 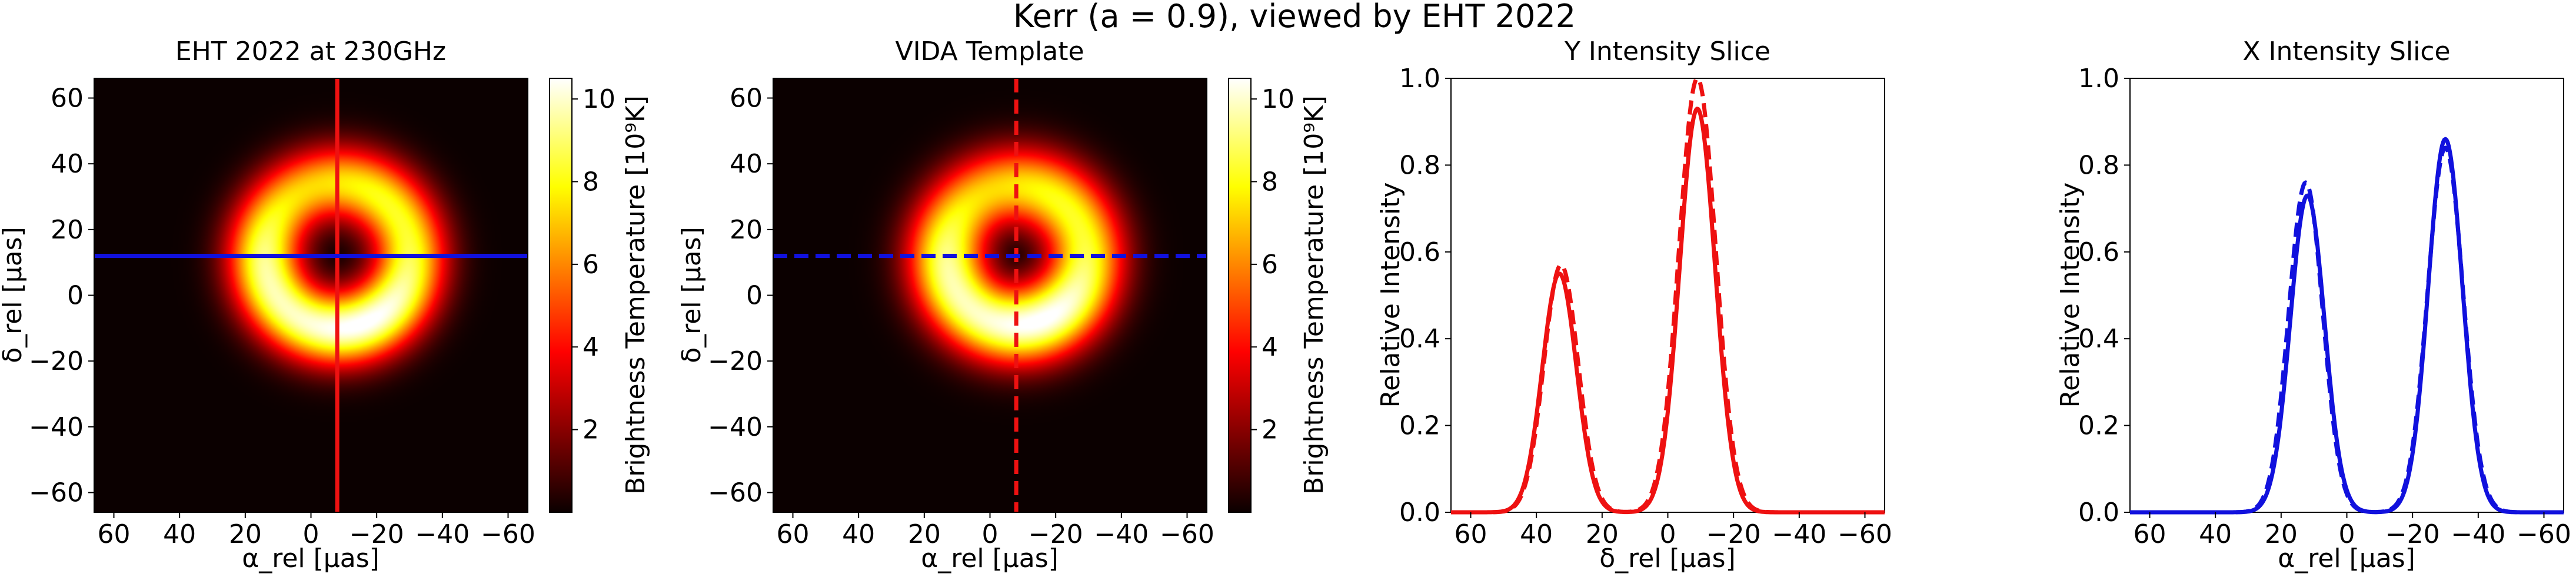 What do you see at coordinates (310, 52) in the screenshot?
I see `panel-title: EHT 2022 at 230GHz` at bounding box center [310, 52].